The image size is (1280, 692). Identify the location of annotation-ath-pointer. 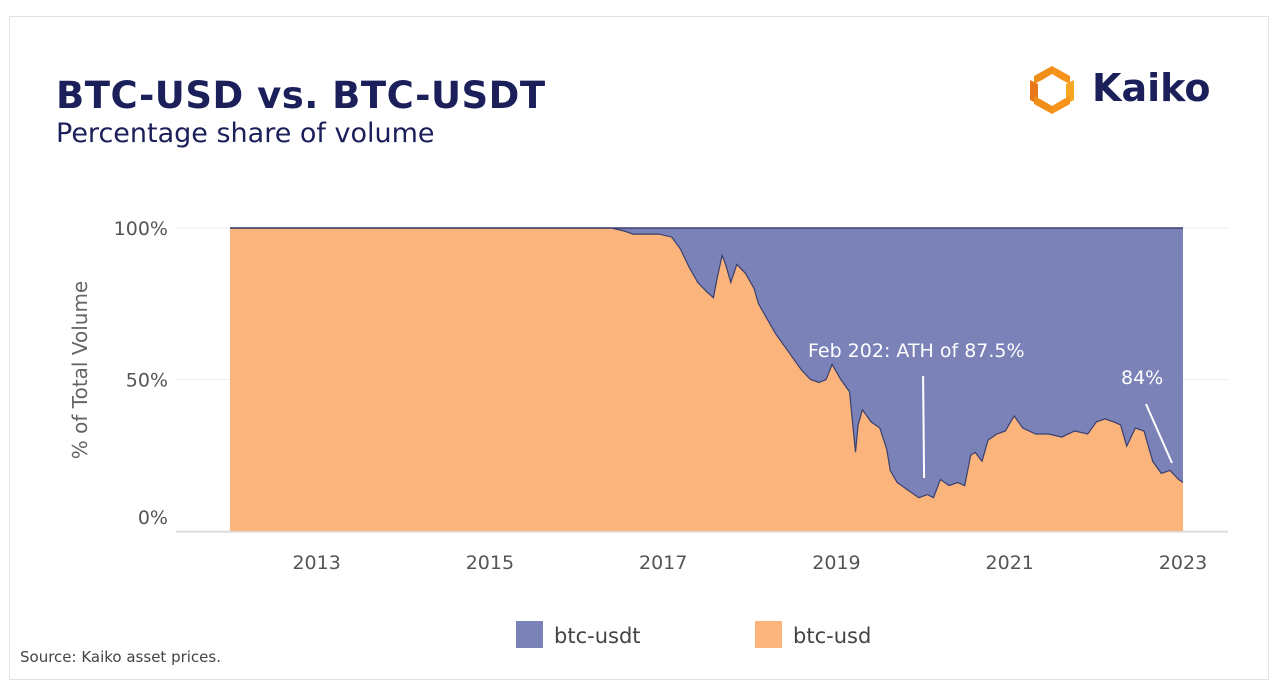
(924, 427).